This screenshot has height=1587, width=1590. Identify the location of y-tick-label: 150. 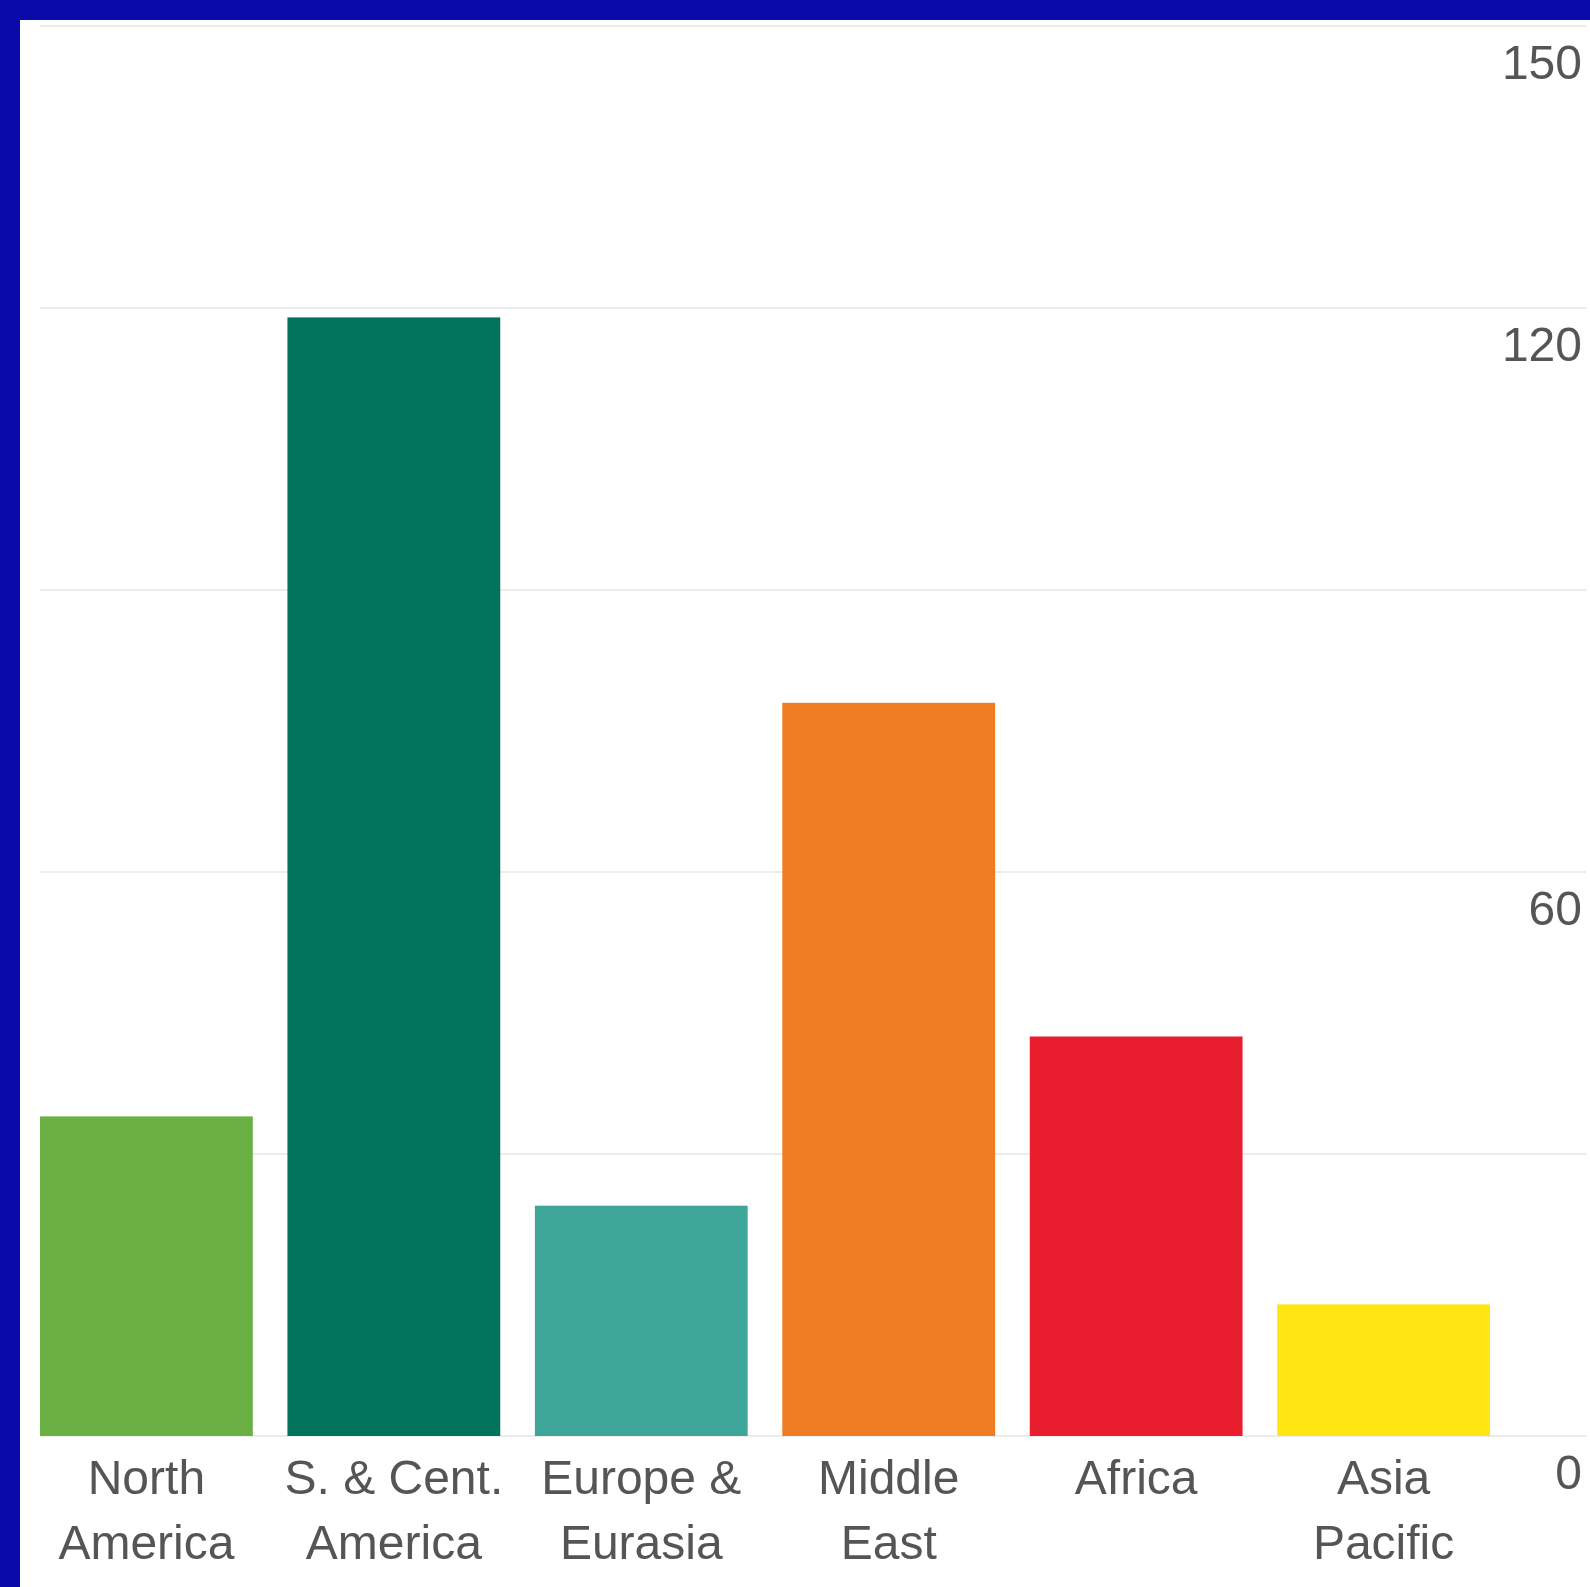
(1541, 63).